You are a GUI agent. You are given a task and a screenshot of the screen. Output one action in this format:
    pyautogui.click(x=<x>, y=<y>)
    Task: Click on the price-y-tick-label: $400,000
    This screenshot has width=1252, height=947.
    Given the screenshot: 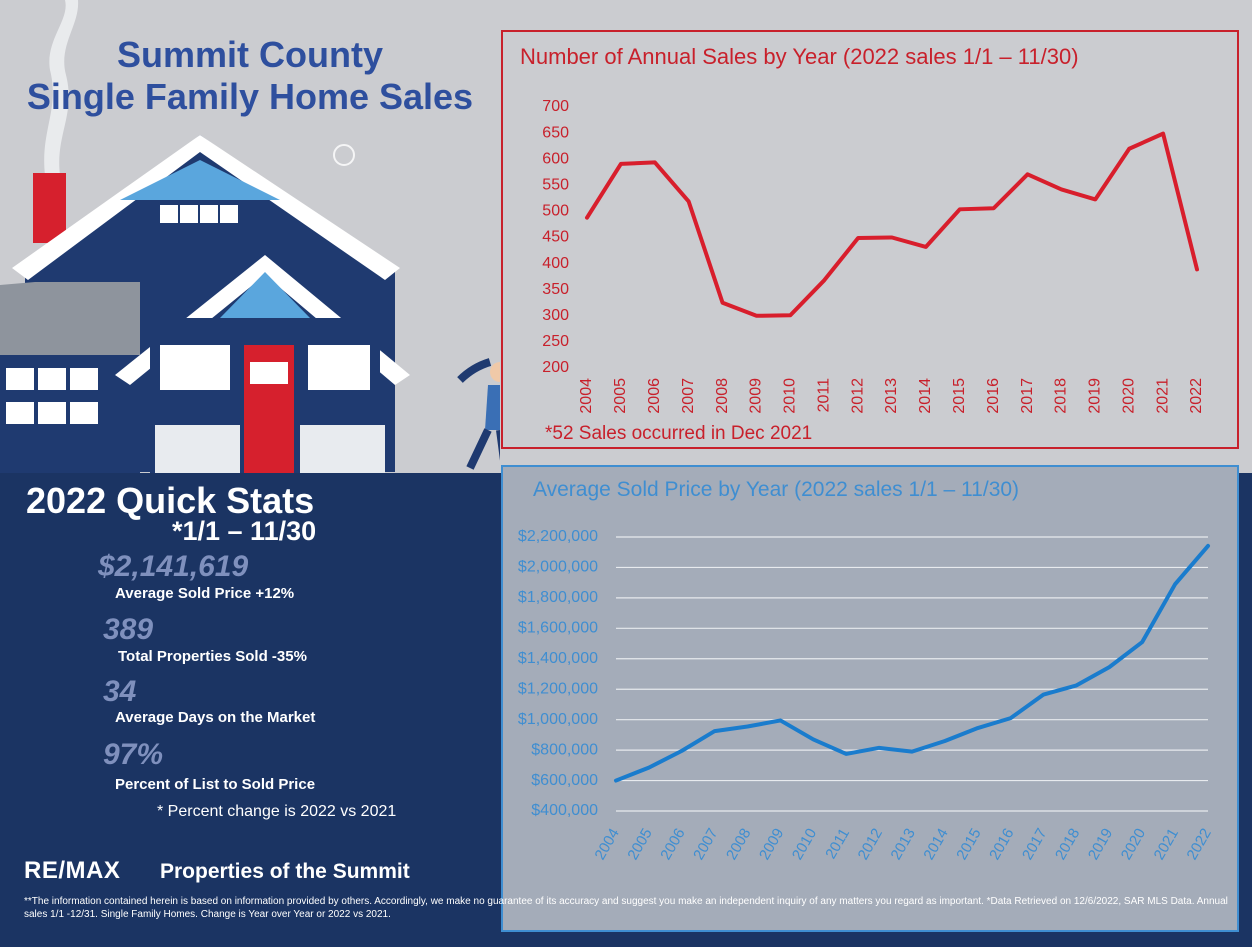 What is the action you would take?
    pyautogui.click(x=564, y=810)
    